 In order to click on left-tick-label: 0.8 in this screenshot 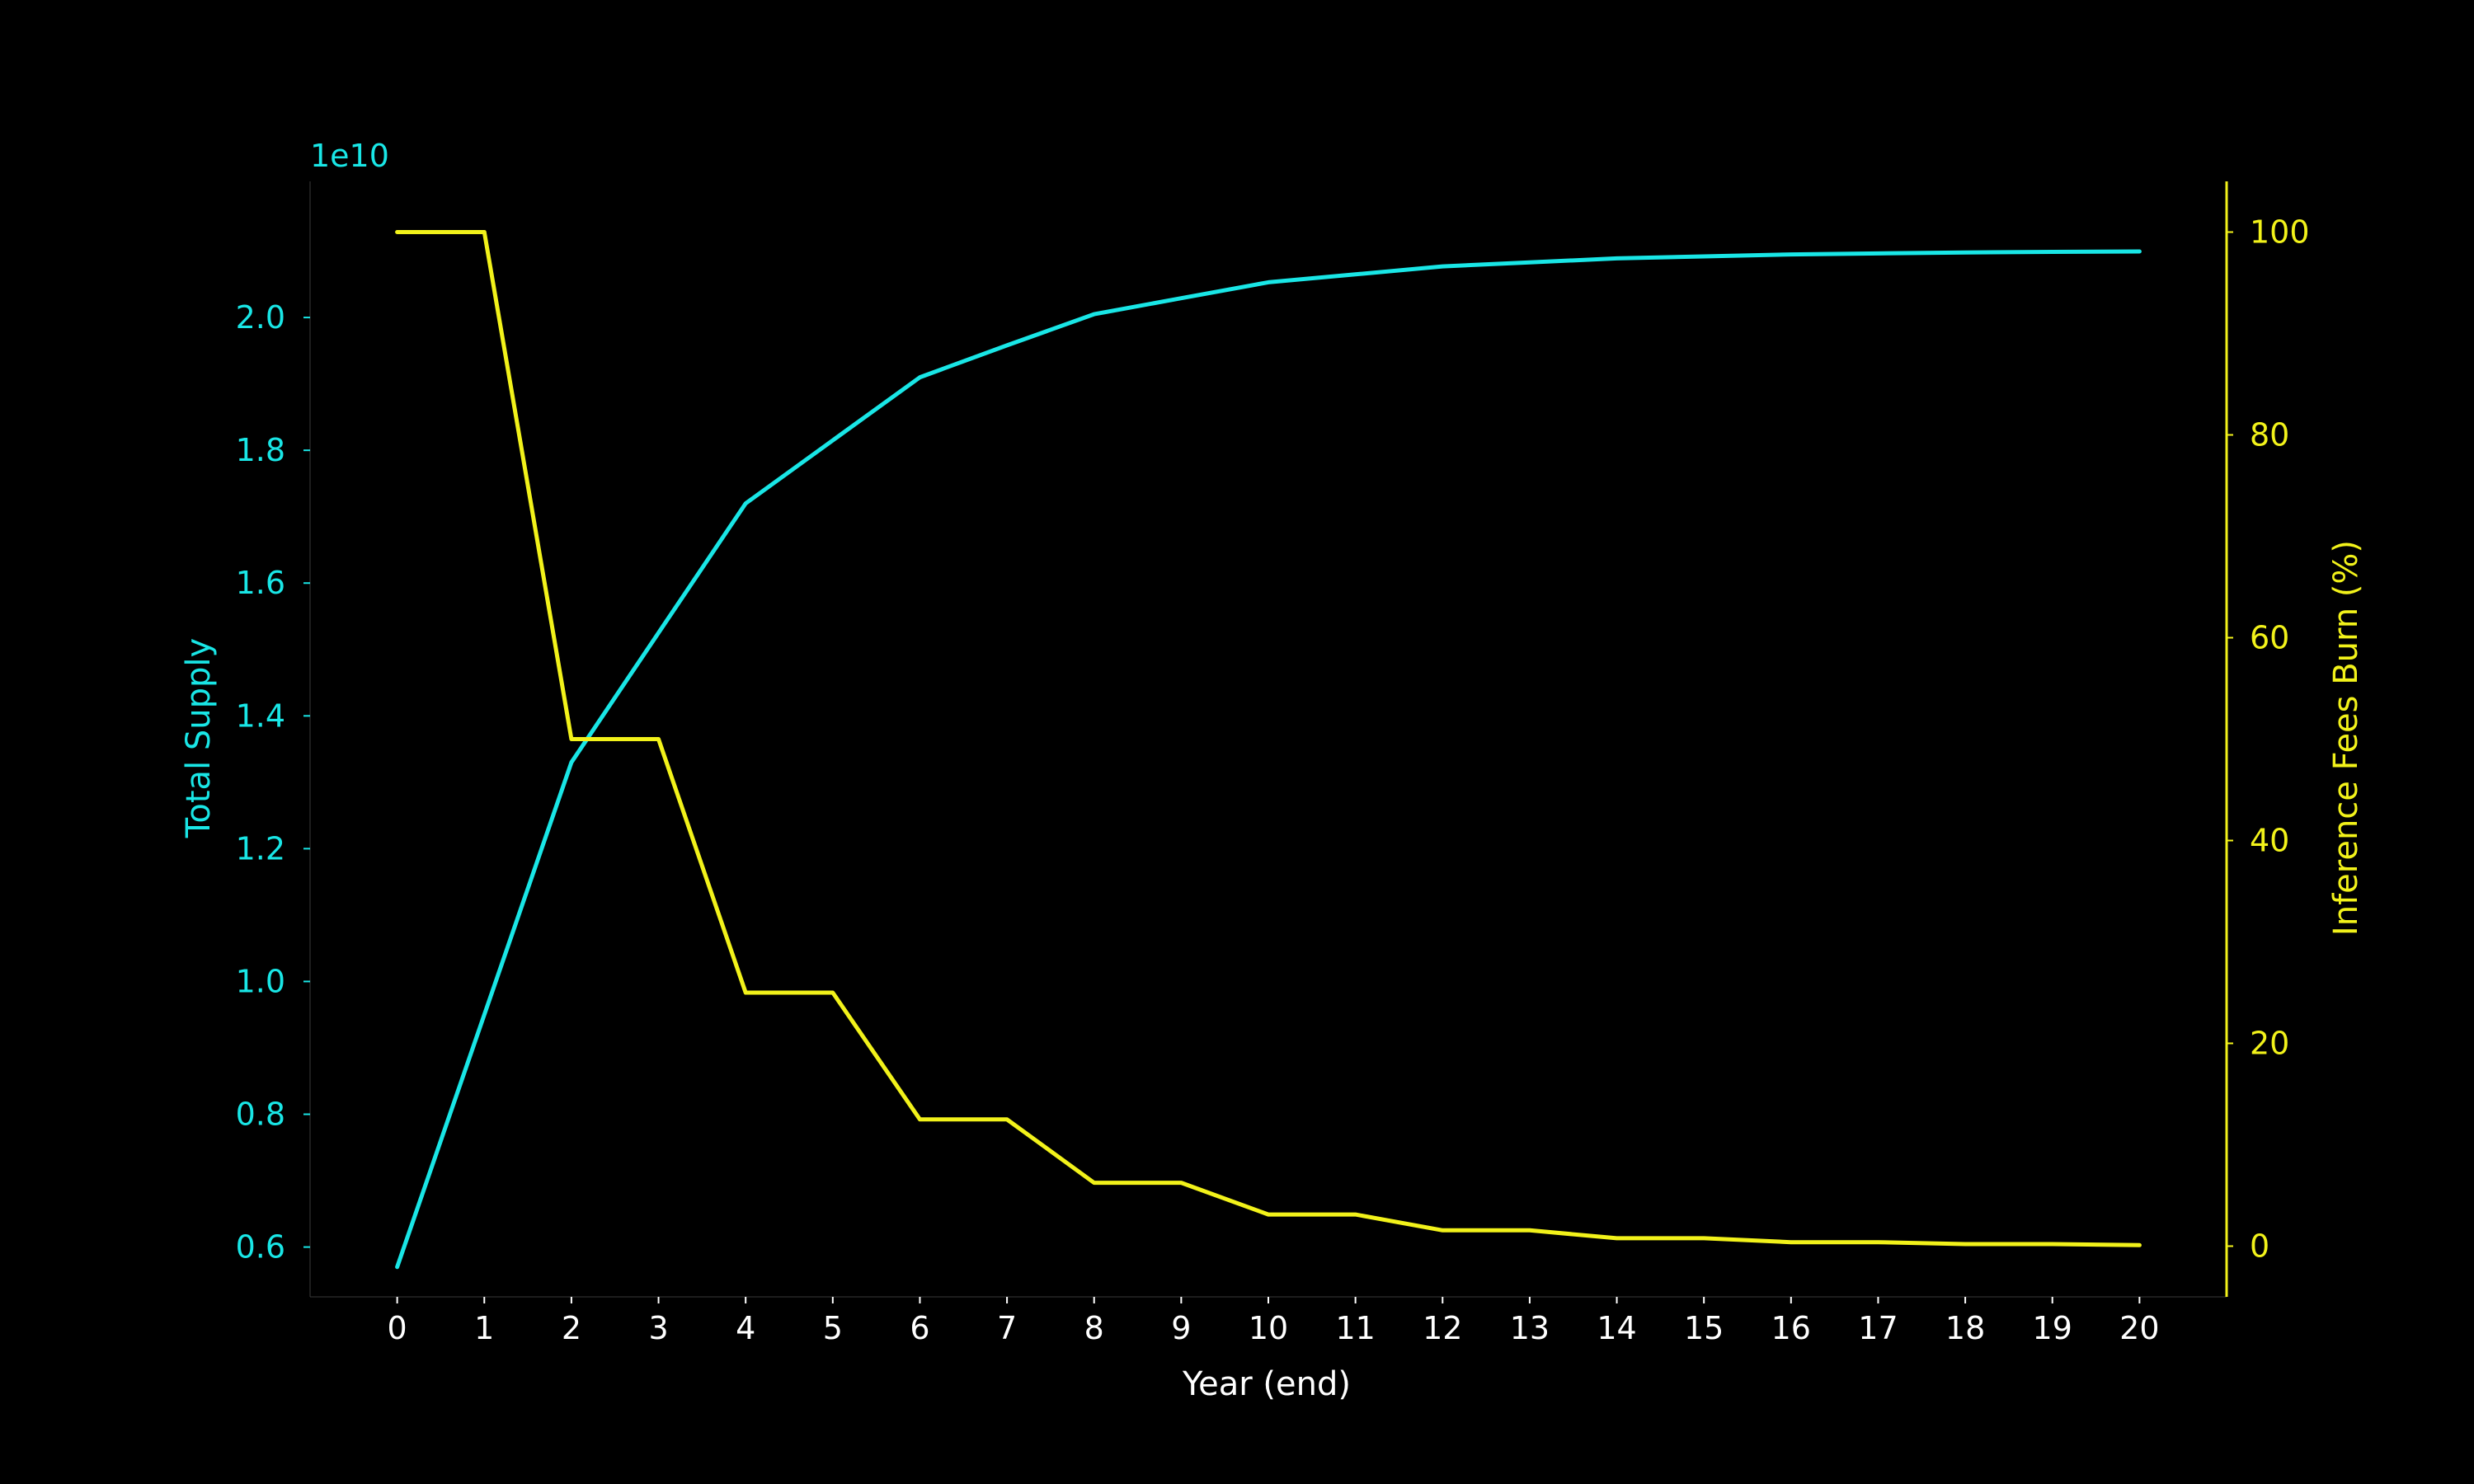, I will do `click(260, 1115)`.